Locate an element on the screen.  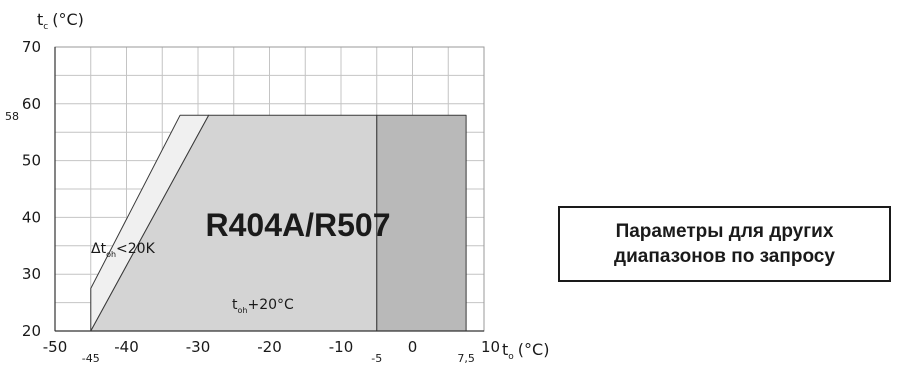
y-tick-label: 20 is located at coordinates (31, 331).